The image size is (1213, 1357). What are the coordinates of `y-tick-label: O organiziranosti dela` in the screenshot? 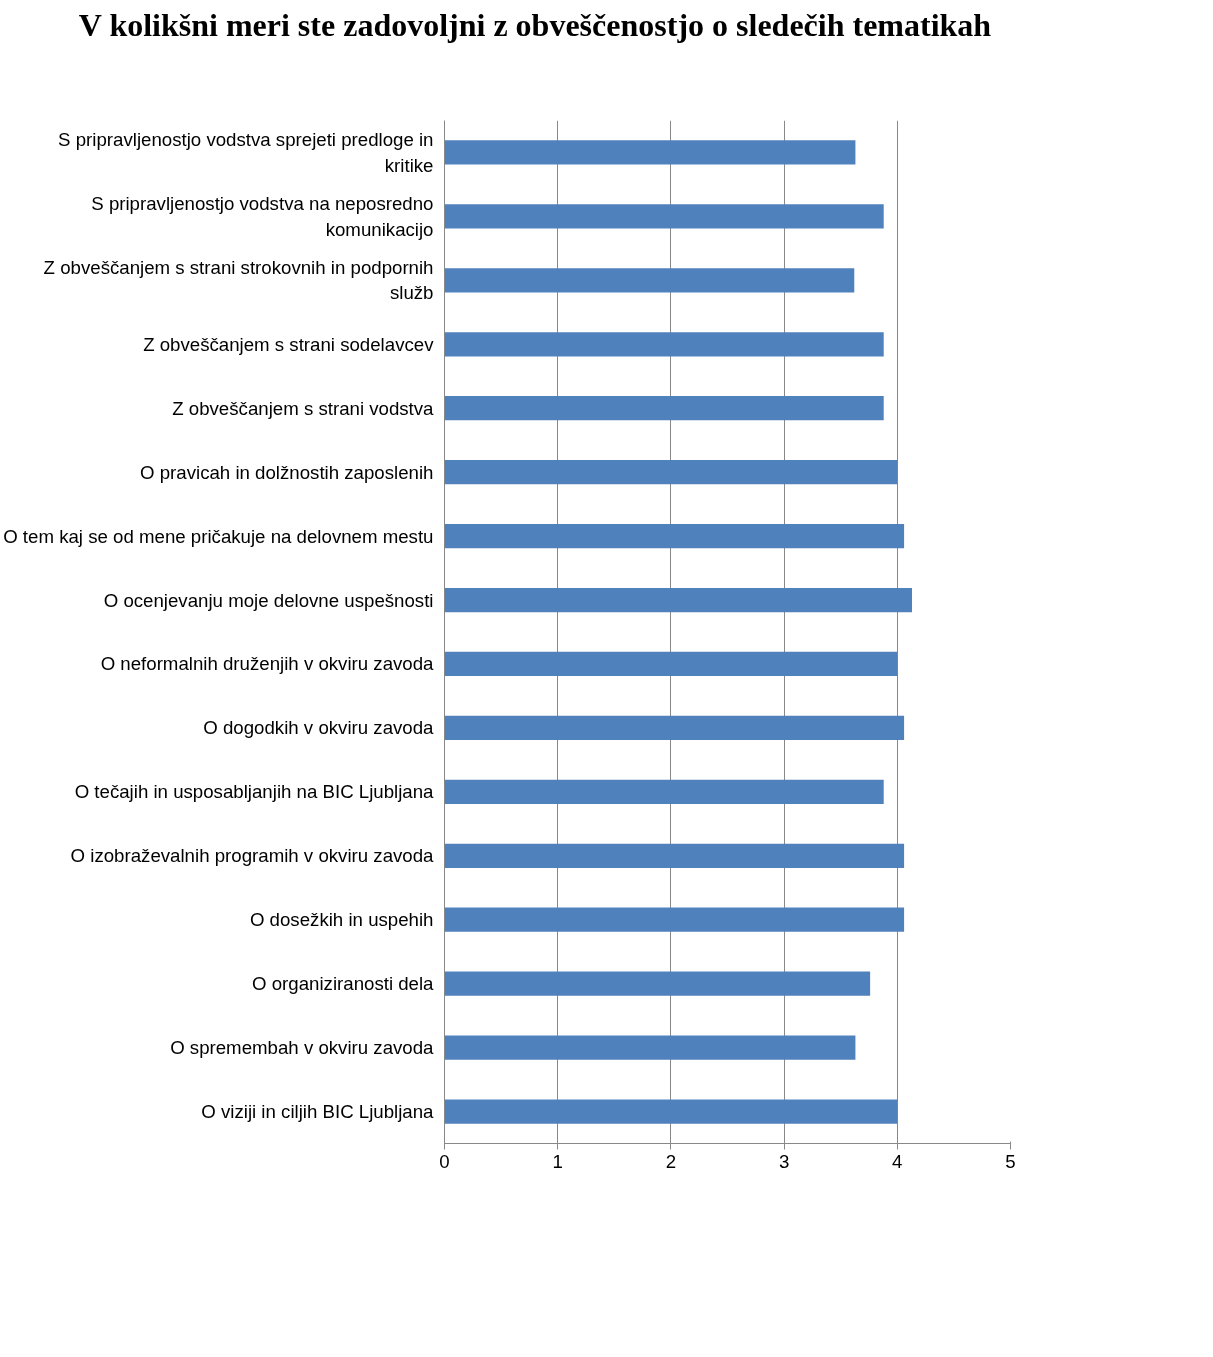 It's located at (343, 984).